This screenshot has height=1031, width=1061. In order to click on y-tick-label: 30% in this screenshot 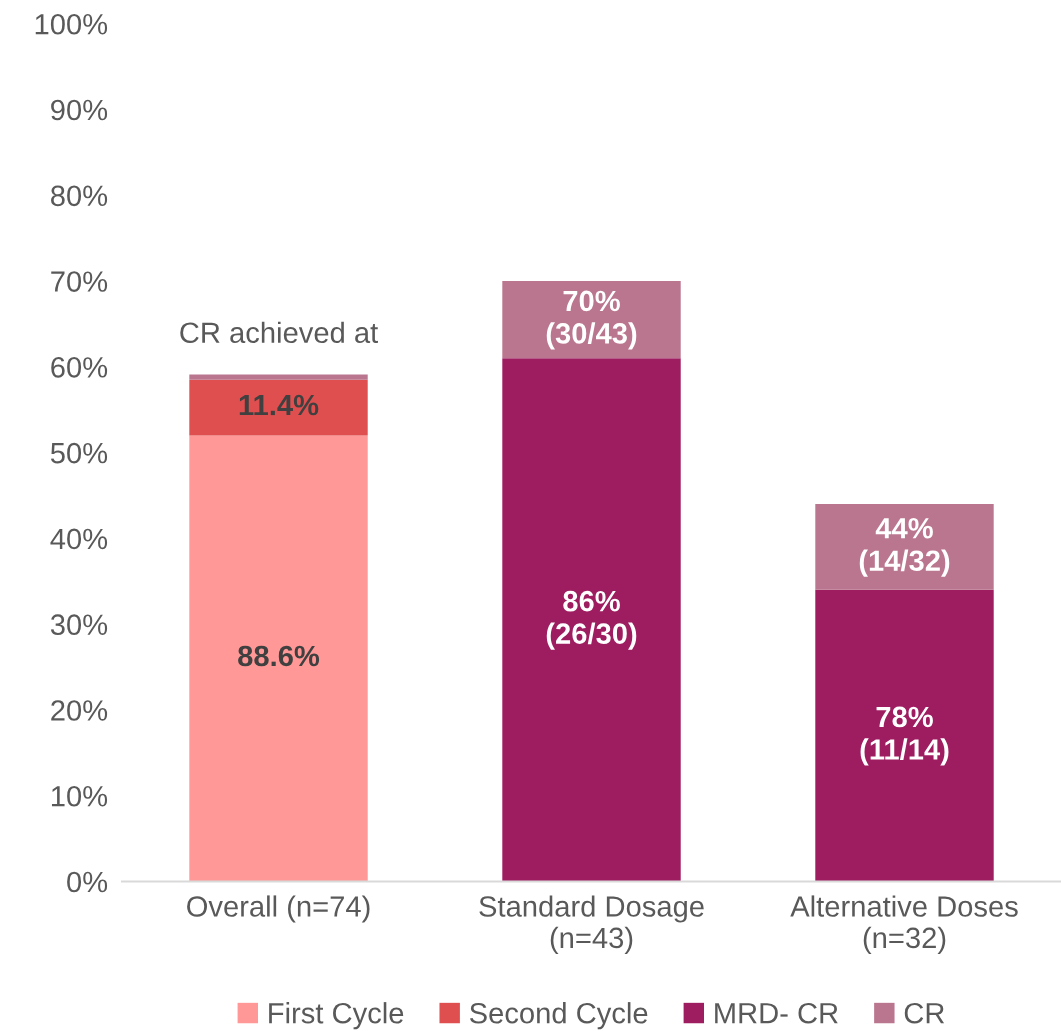, I will do `click(79, 625)`.